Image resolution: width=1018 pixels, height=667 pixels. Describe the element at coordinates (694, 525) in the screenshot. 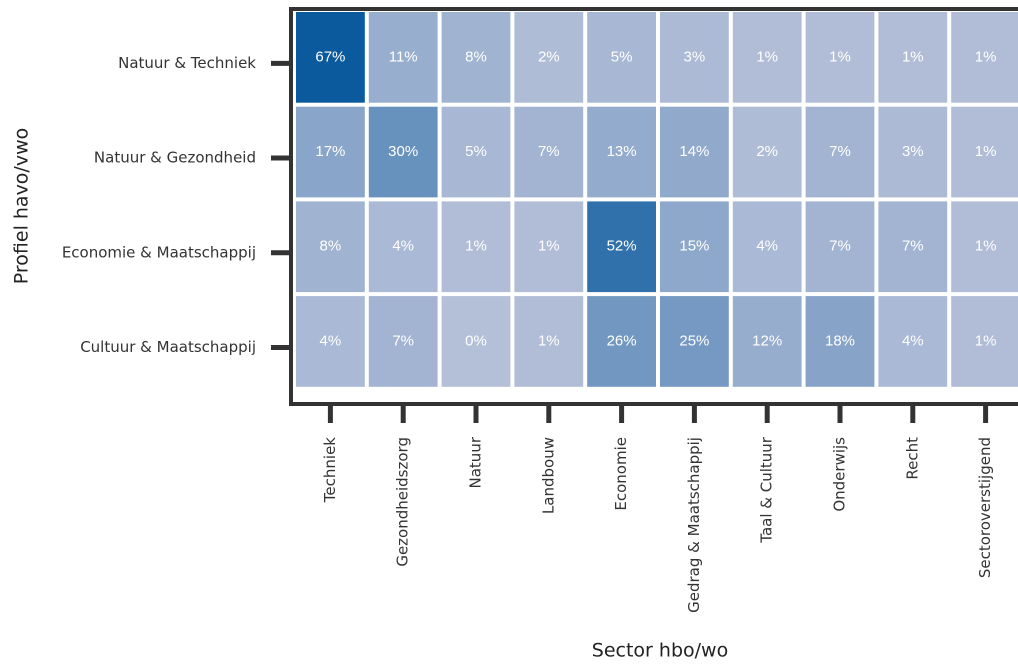

I see `x-tick-label: Gedrag & Maatschappij` at that location.